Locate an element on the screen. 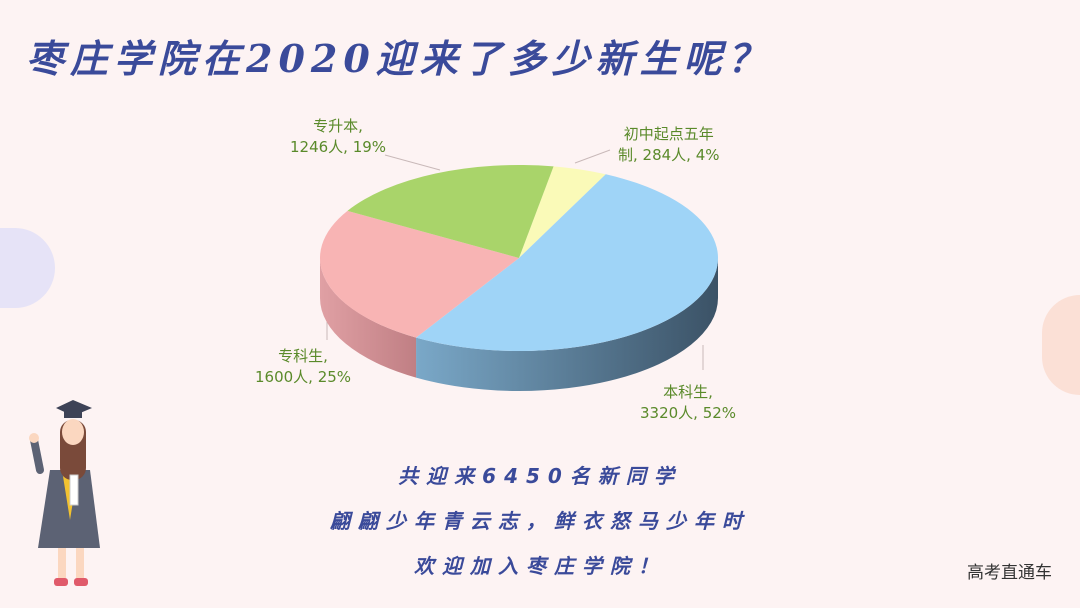 The width and height of the screenshot is (1080, 608). page-title: 枣庄学院在2020迎来了多少新生呢？ is located at coordinates (399, 58).